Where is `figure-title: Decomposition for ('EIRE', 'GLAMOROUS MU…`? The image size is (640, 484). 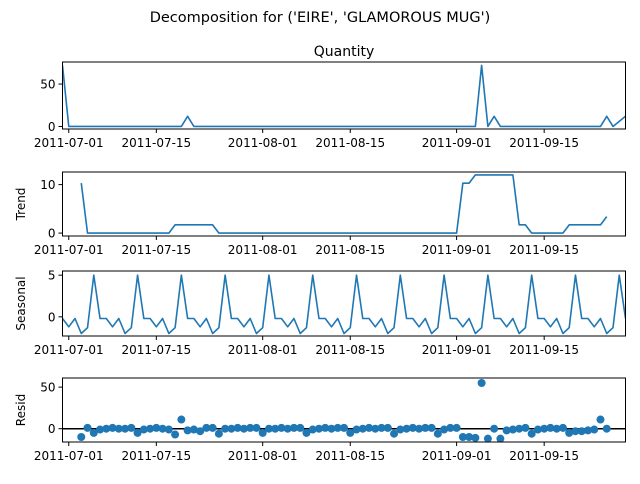
figure-title: Decomposition for ('EIRE', 'GLAMOROUS MU… is located at coordinates (320, 18).